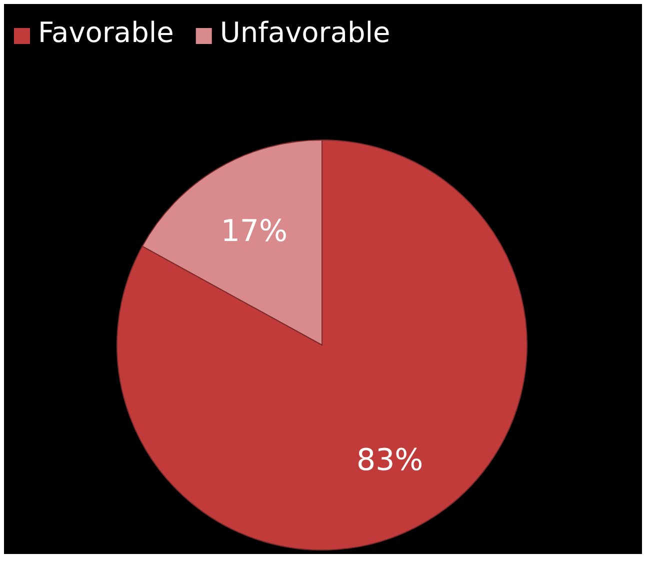  What do you see at coordinates (106, 32) in the screenshot?
I see `legend-label: Favorable` at bounding box center [106, 32].